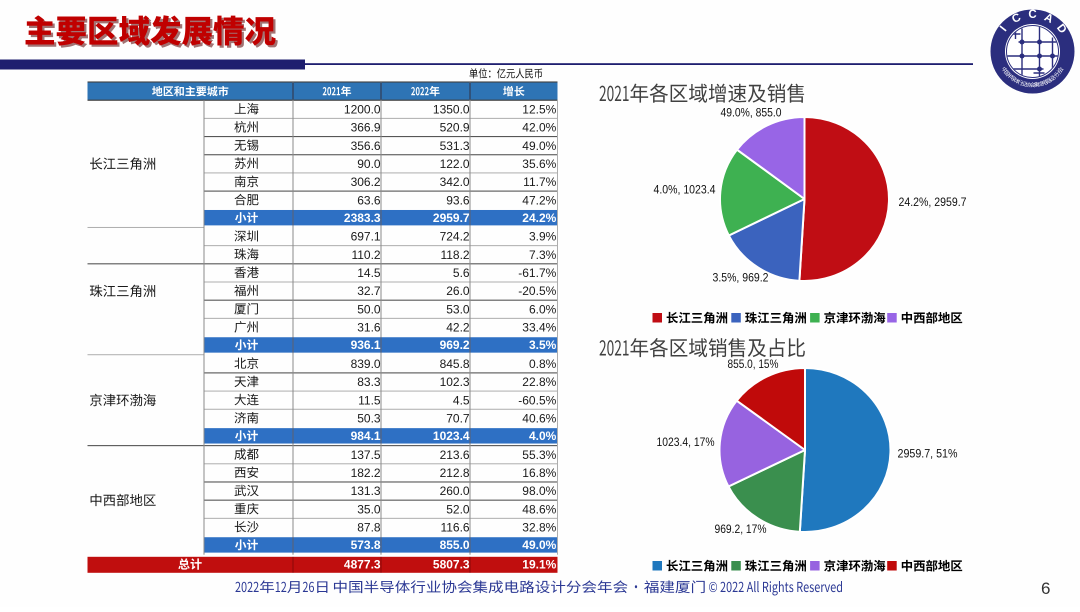 Image resolution: width=1080 pixels, height=612 pixels. What do you see at coordinates (1032, 15) in the screenshot?
I see `svg-text: C` at bounding box center [1032, 15].